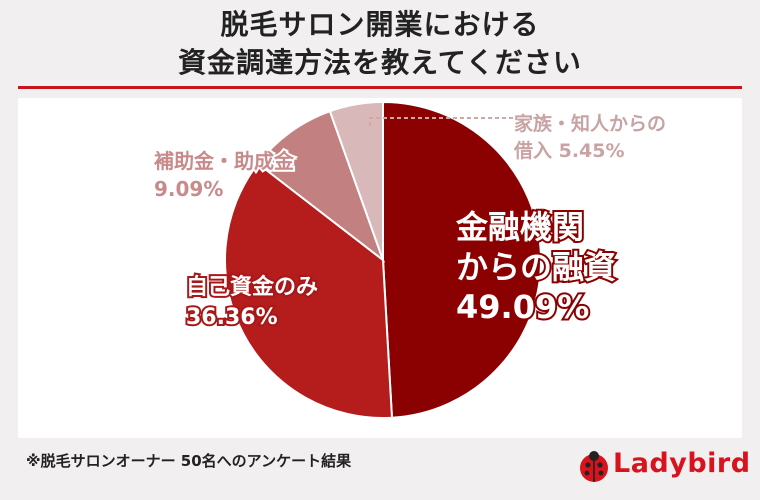  I want to click on slice-label-text: 金融機関, so click(519, 227).